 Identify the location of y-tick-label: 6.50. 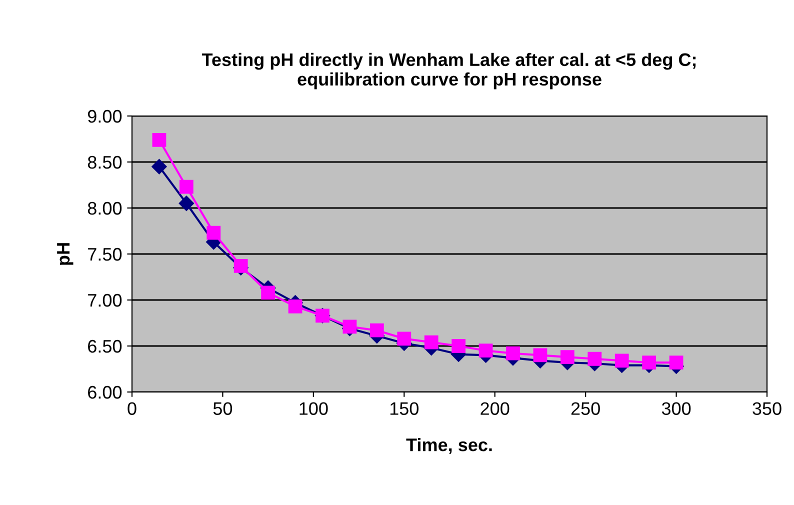
(105, 346).